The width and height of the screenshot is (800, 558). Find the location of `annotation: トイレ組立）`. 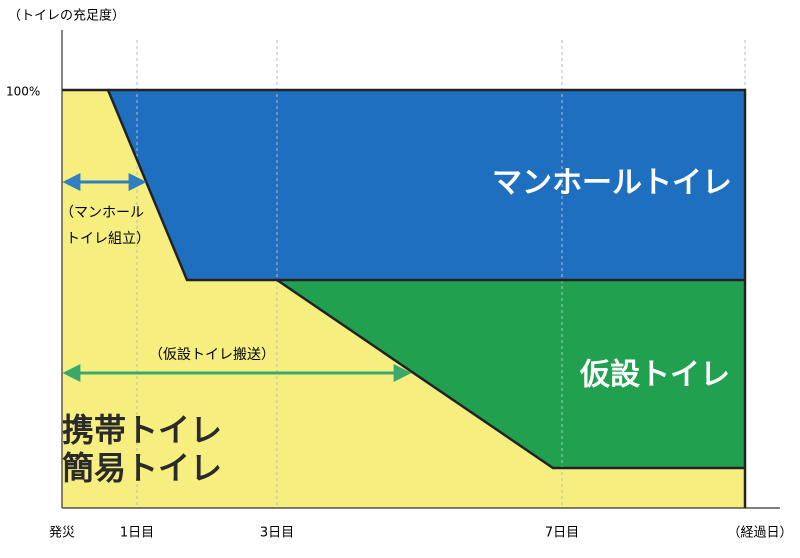

annotation: トイレ組立） is located at coordinates (108, 239).